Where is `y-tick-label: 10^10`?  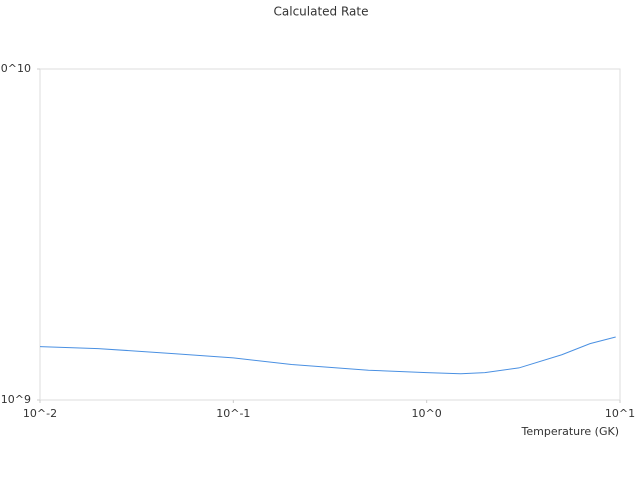 y-tick-label: 10^10 is located at coordinates (15, 68).